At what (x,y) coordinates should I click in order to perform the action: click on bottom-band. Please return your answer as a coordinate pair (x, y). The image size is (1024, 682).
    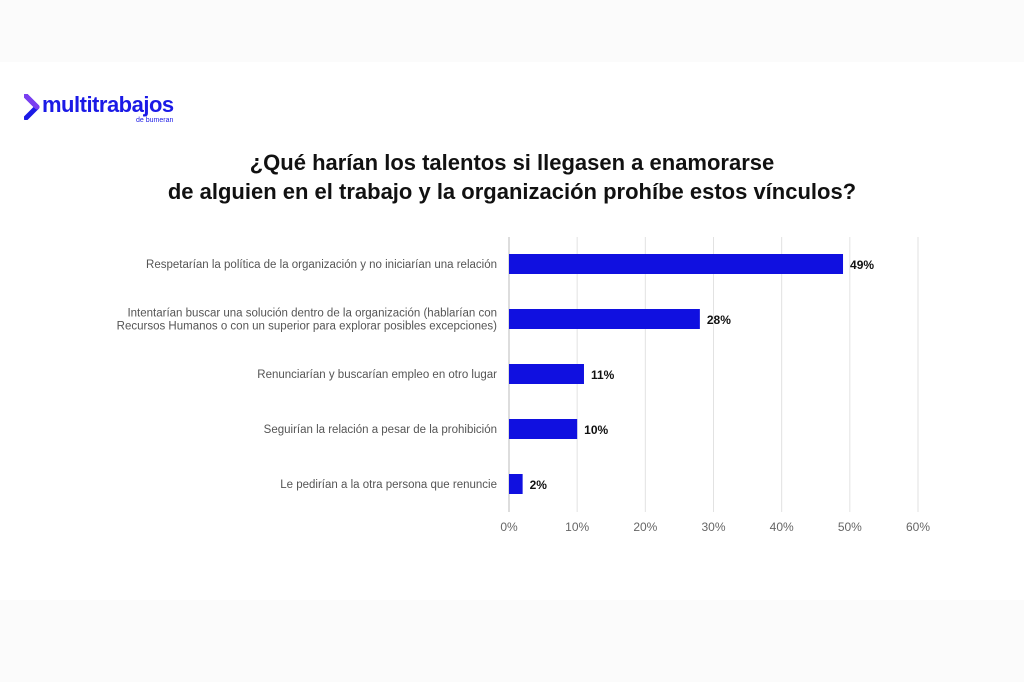
    Looking at the image, I should click on (512, 641).